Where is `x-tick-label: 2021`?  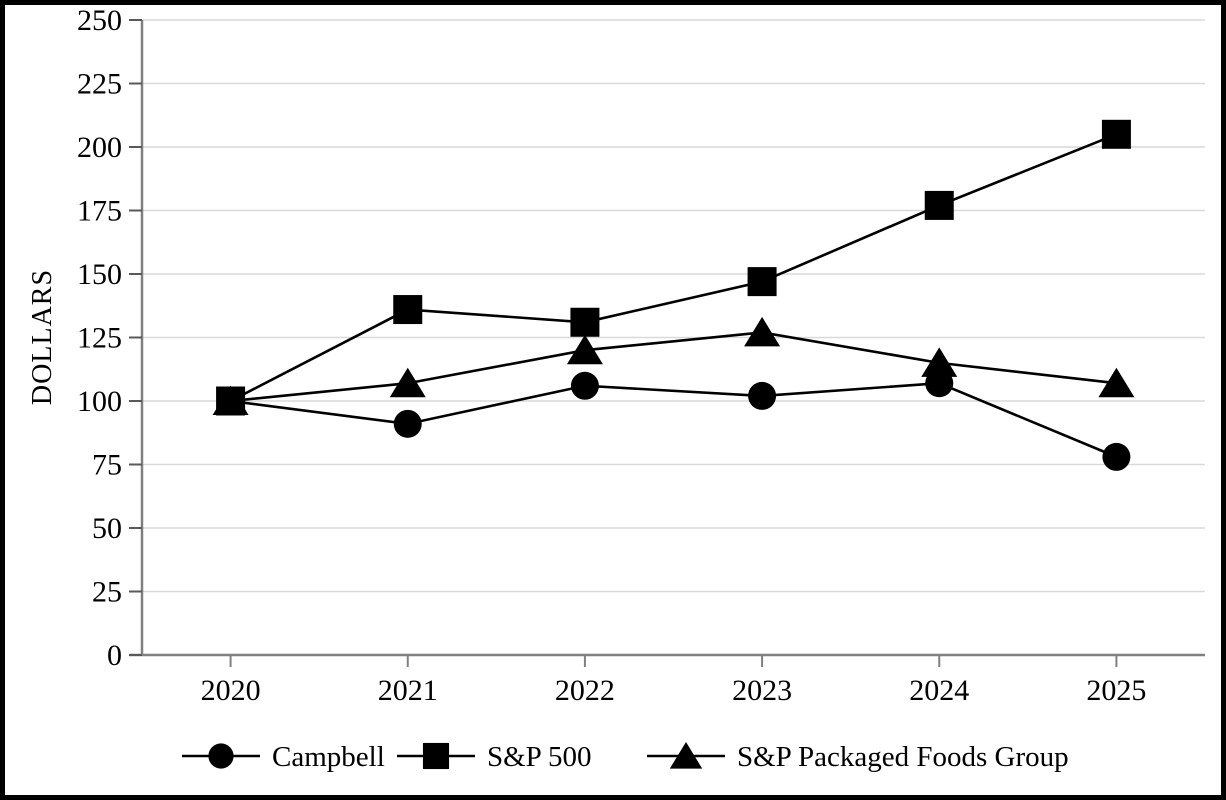 x-tick-label: 2021 is located at coordinates (408, 690).